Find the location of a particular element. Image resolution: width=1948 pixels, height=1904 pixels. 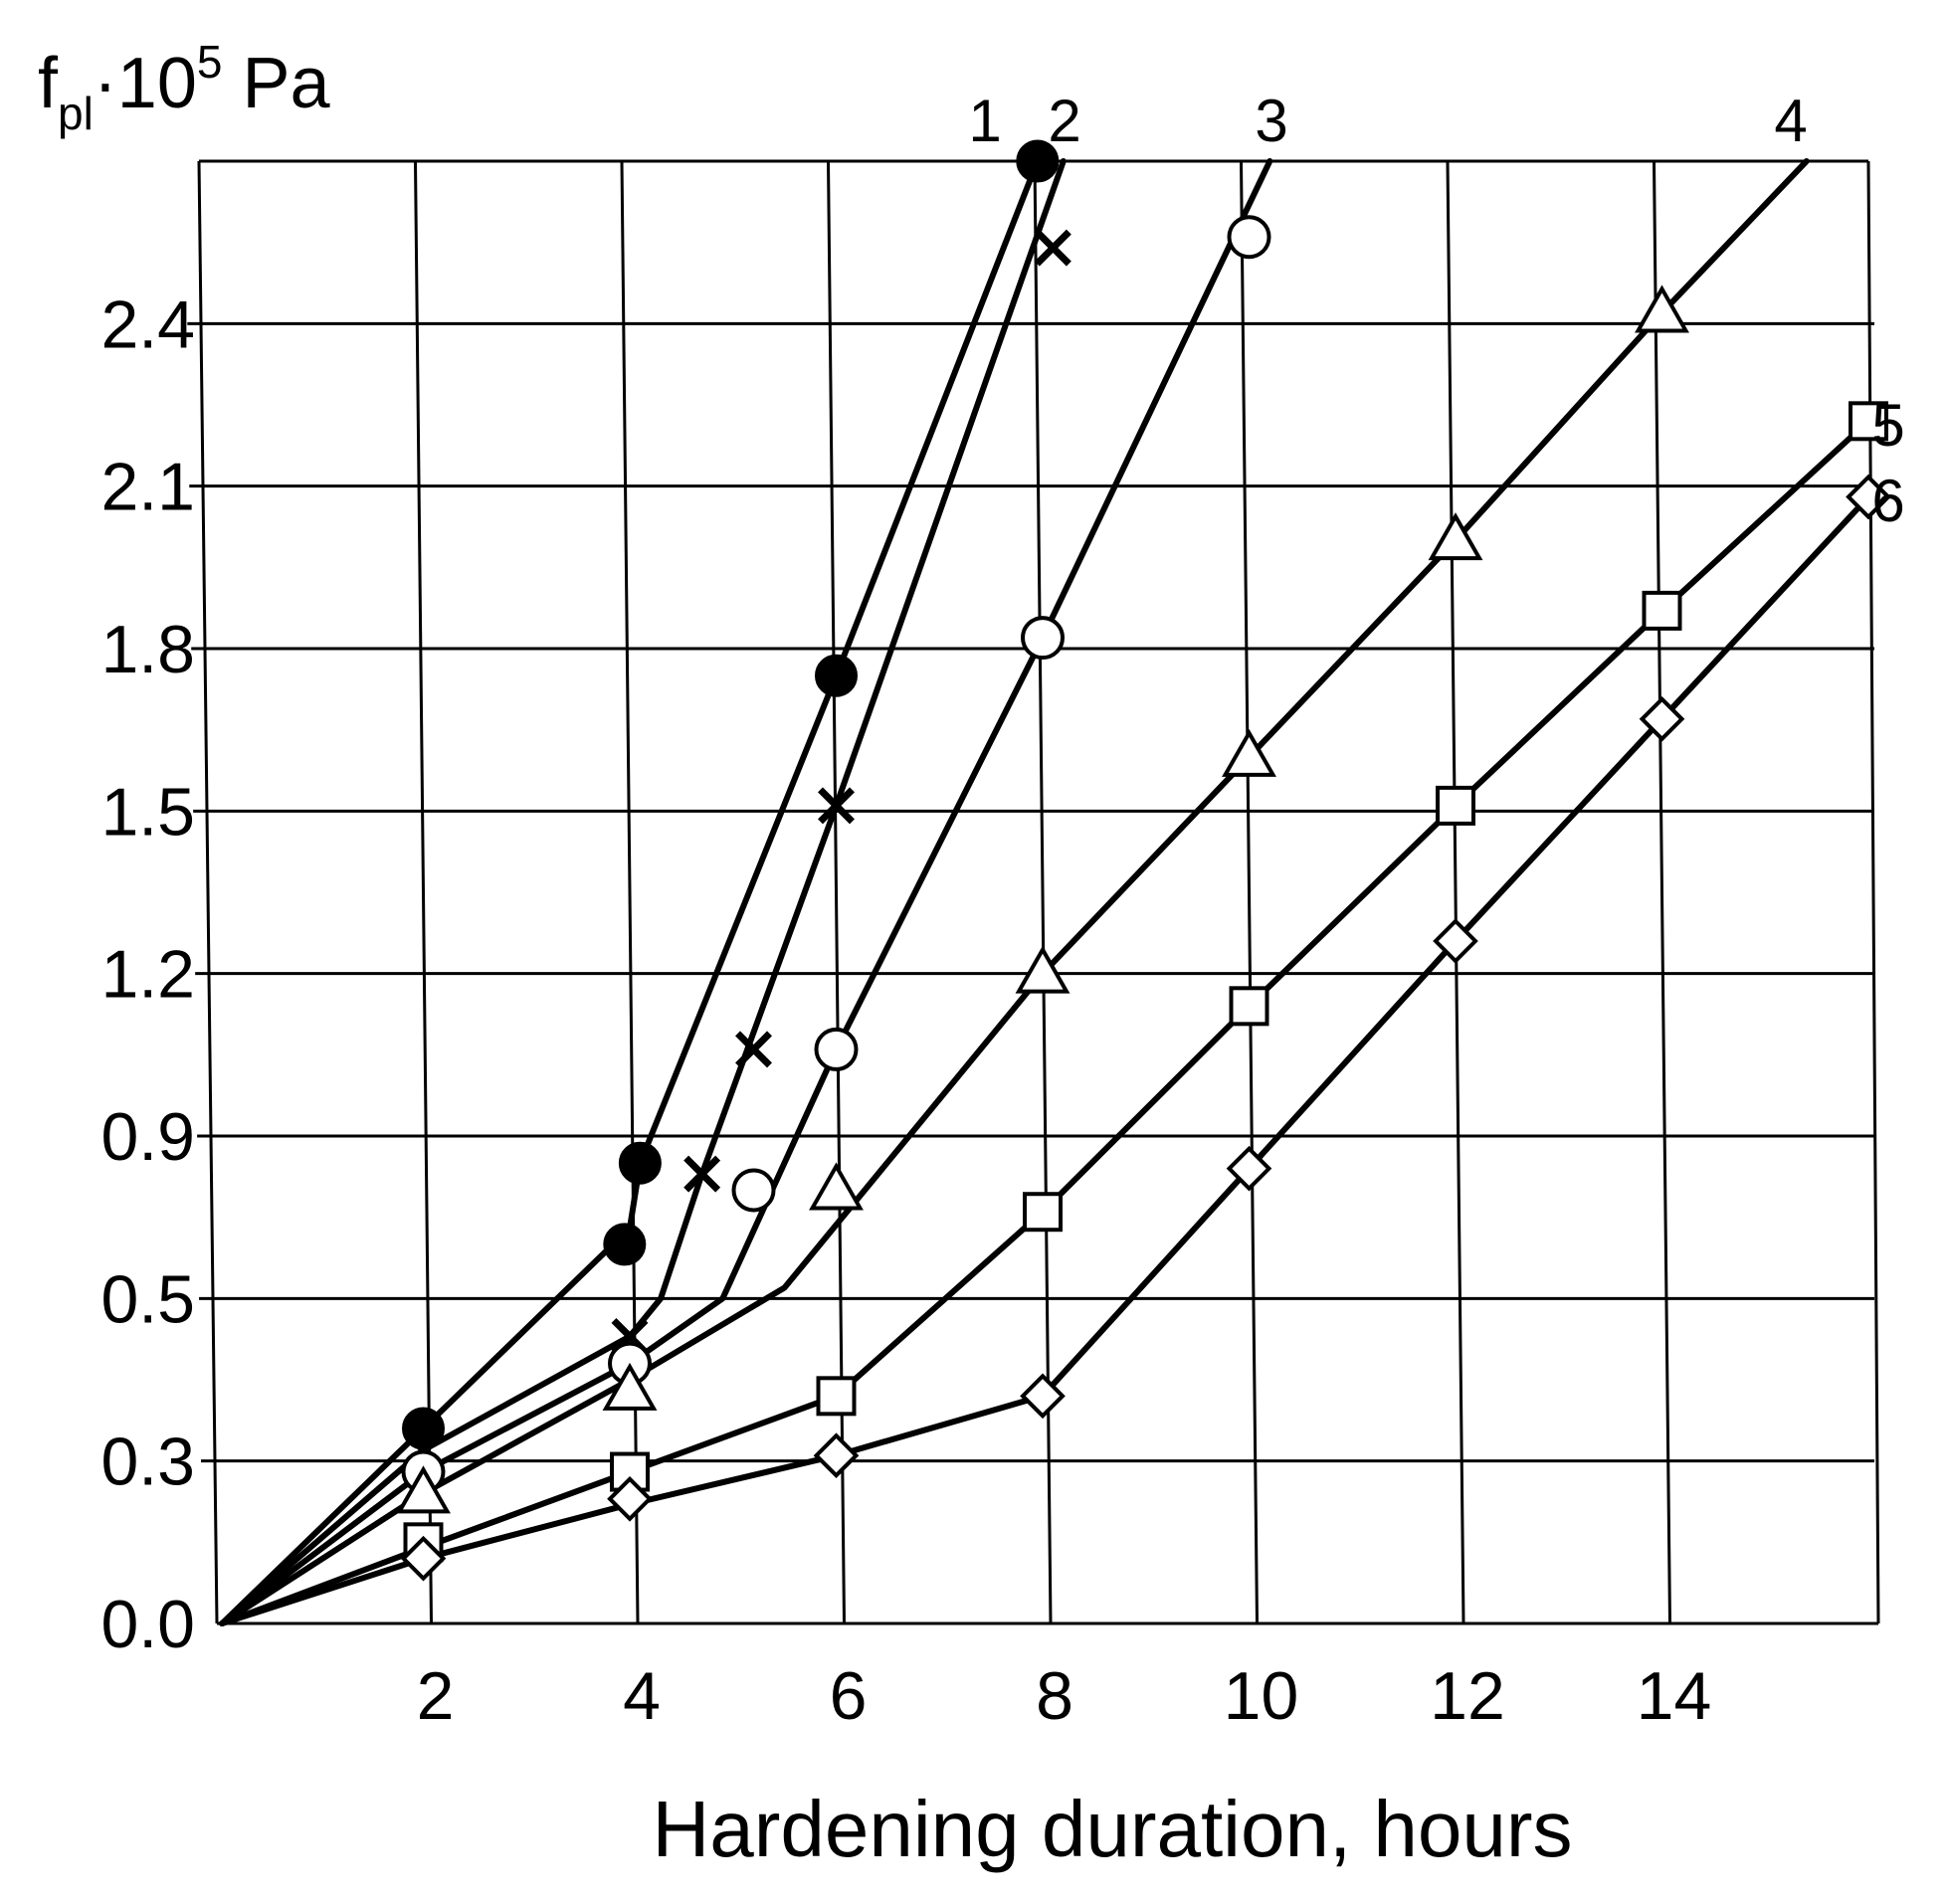

series-label-3: 3 is located at coordinates (1271, 121).